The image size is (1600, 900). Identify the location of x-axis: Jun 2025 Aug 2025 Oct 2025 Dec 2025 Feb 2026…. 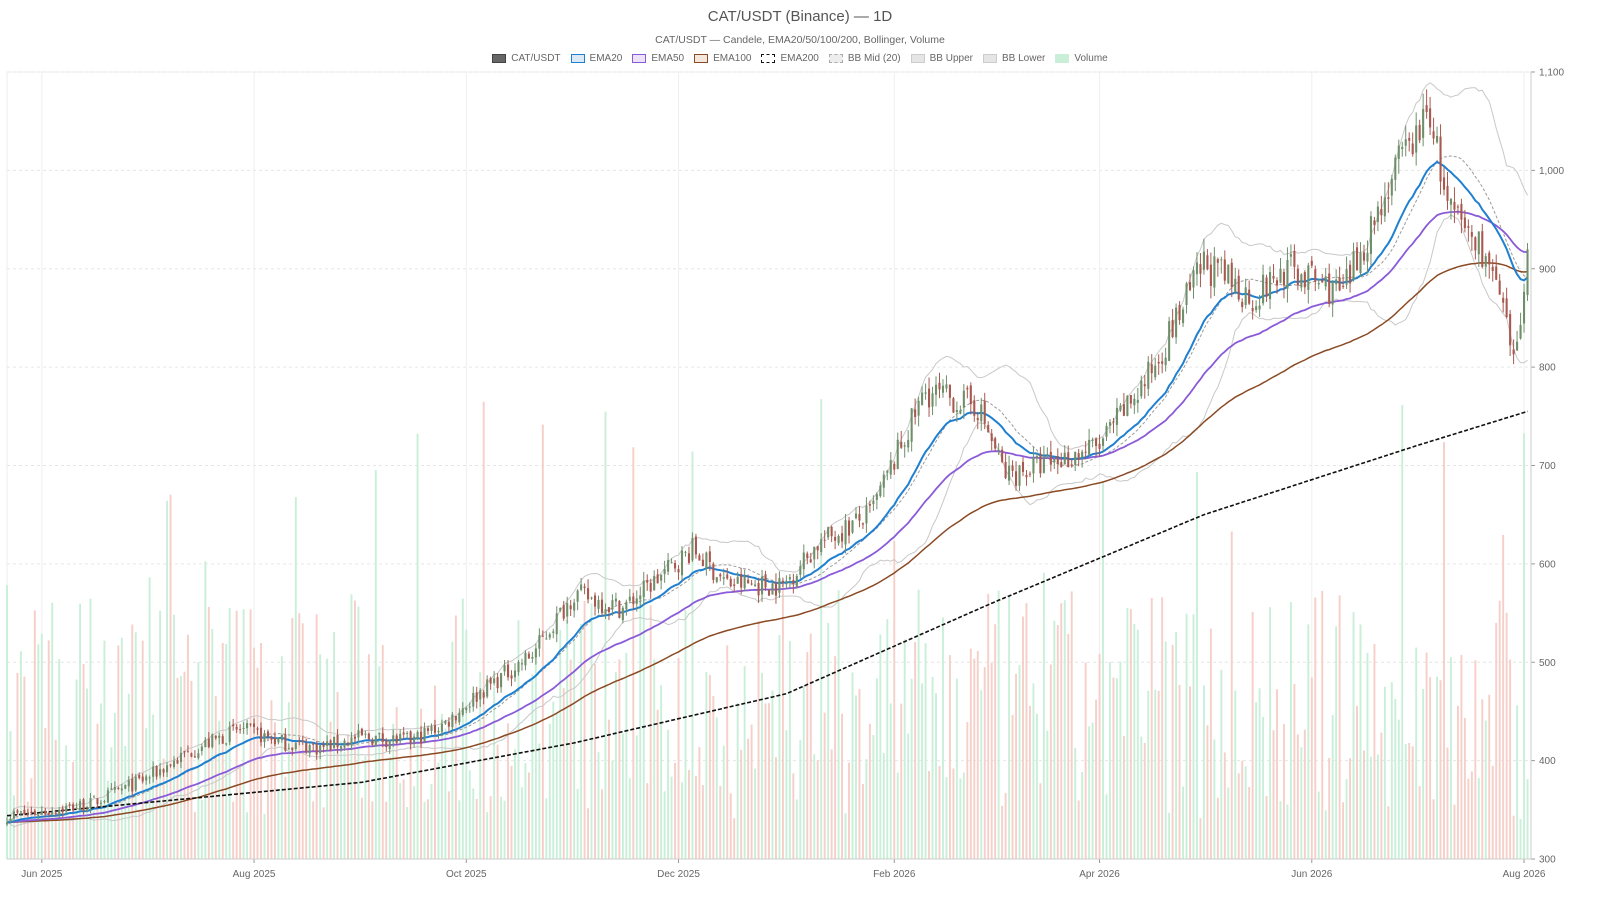
(776, 869).